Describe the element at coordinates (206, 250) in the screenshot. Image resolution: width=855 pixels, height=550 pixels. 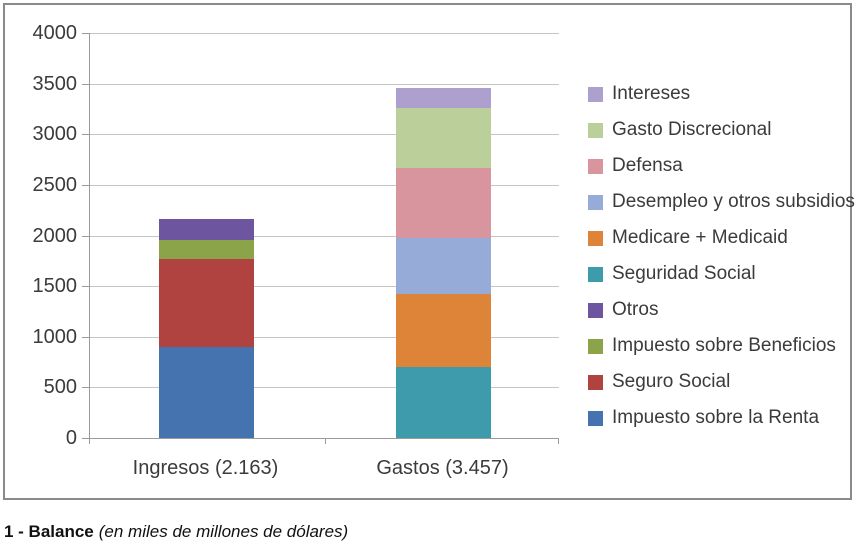
I see `bar-segment-impuesto-sobre-beneficios` at that location.